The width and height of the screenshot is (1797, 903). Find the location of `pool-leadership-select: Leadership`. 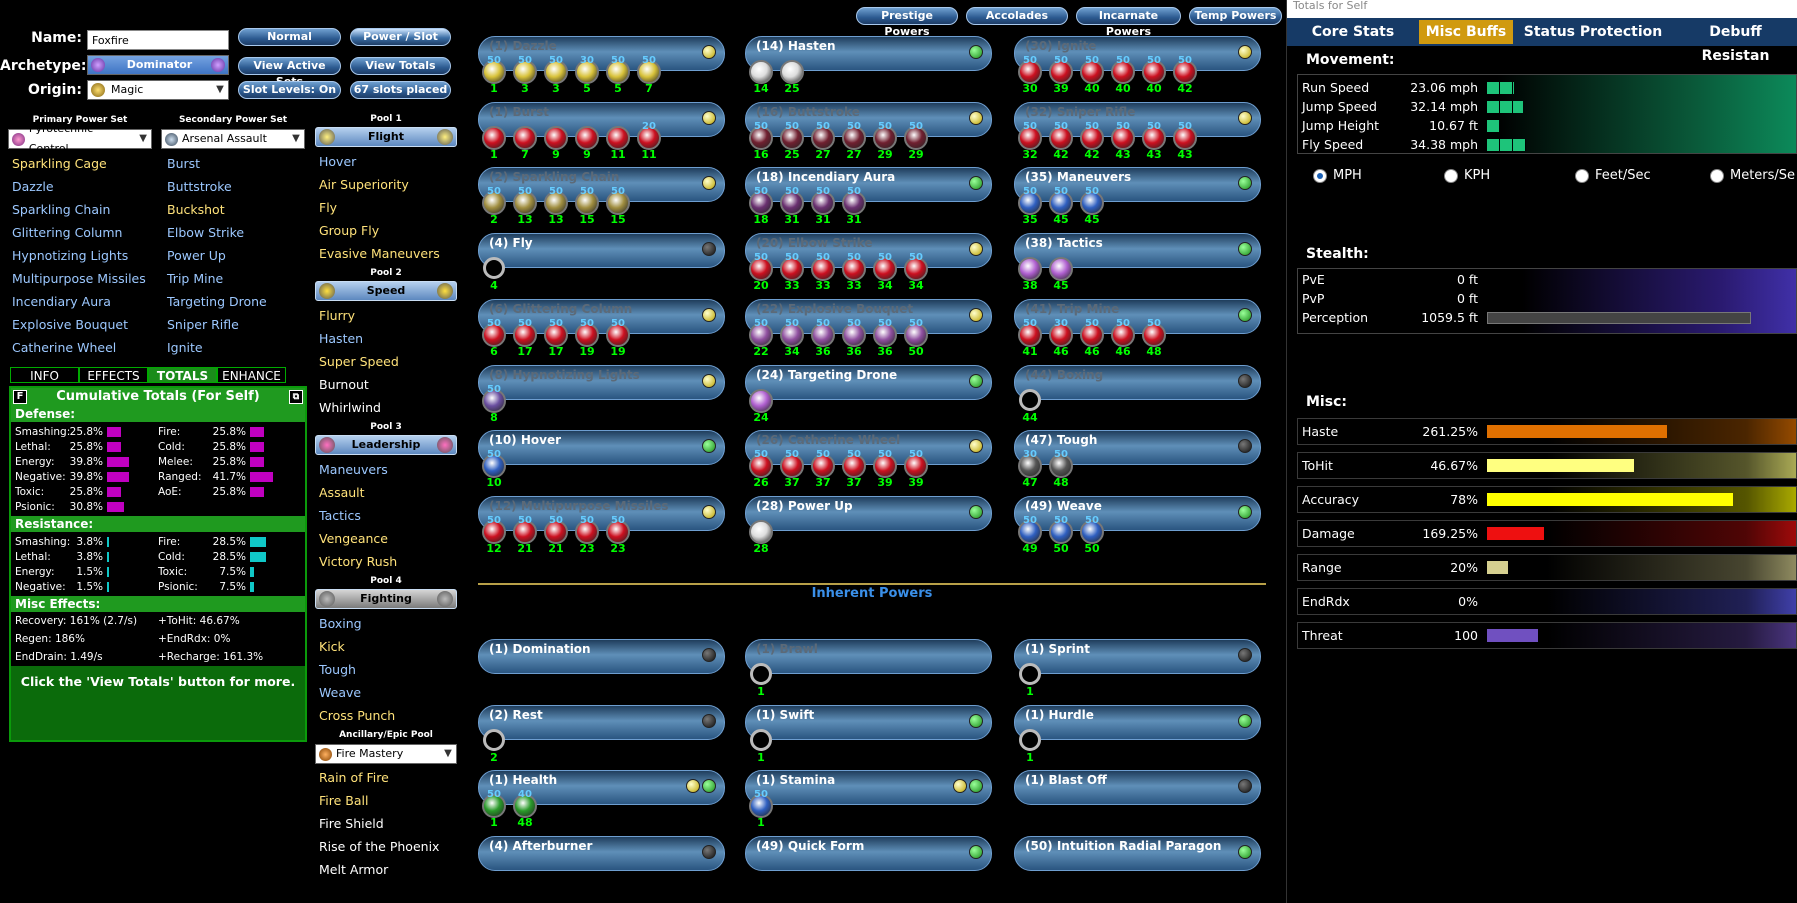

pool-leadership-select: Leadership is located at coordinates (386, 445).